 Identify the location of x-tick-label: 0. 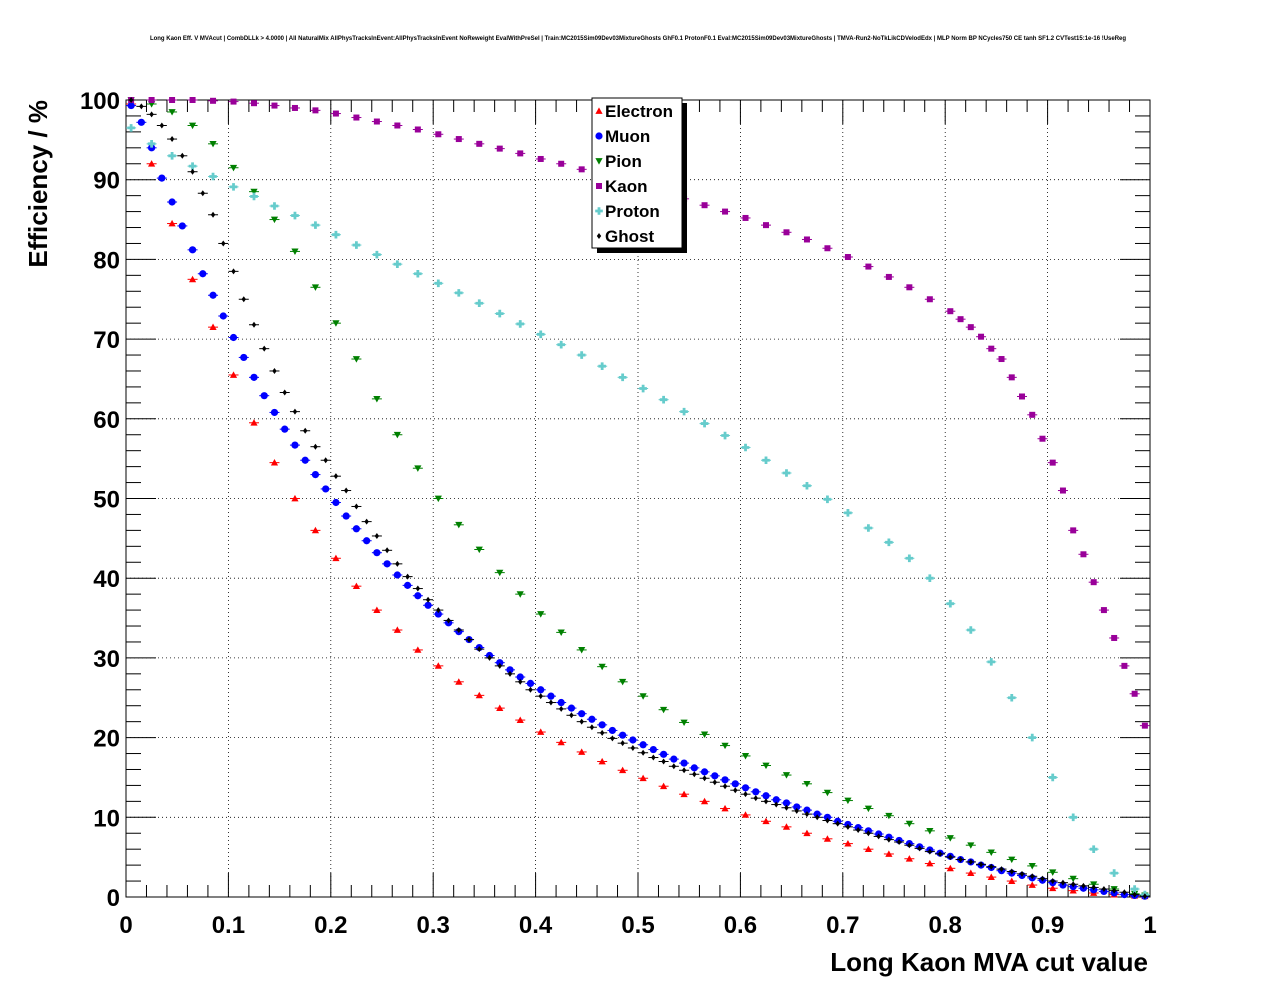
(125, 925).